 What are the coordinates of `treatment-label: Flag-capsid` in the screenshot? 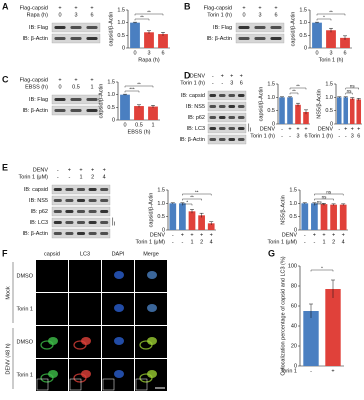 It's located at (218, 8).